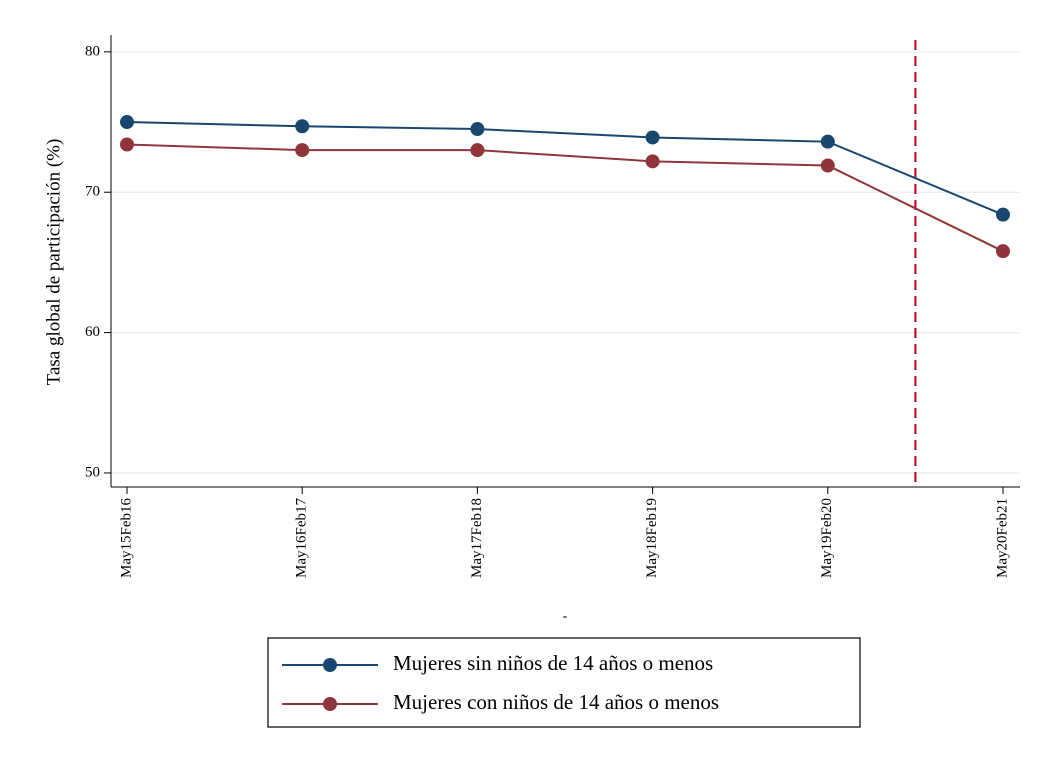  Describe the element at coordinates (302, 538) in the screenshot. I see `x-tick-label: May16Feb17` at that location.